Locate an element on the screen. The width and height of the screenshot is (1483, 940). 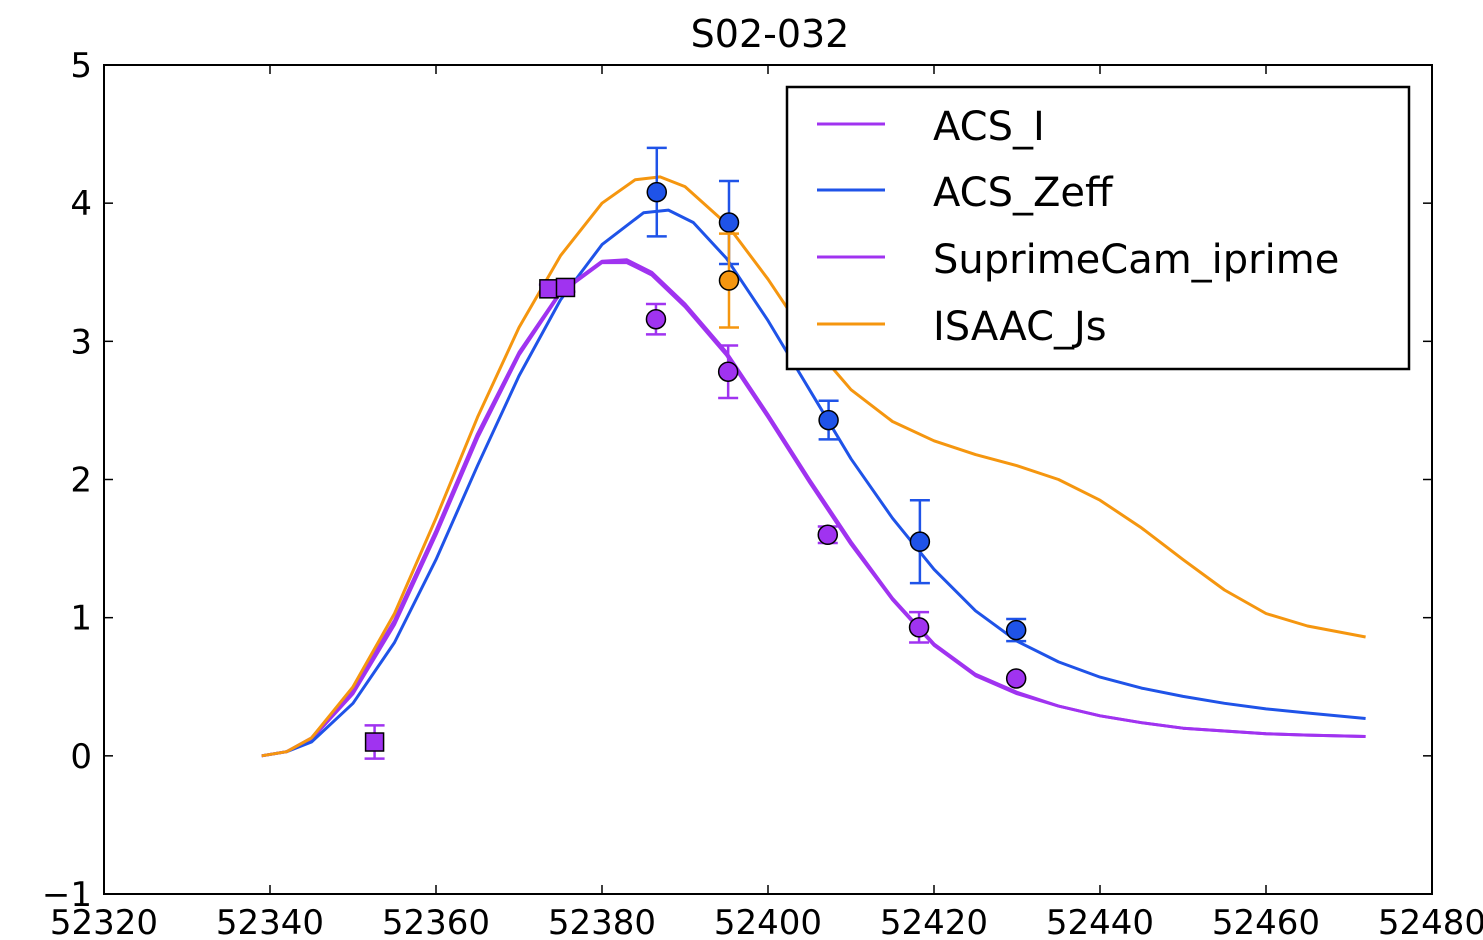
y-tick-label: 0 is located at coordinates (81, 757).